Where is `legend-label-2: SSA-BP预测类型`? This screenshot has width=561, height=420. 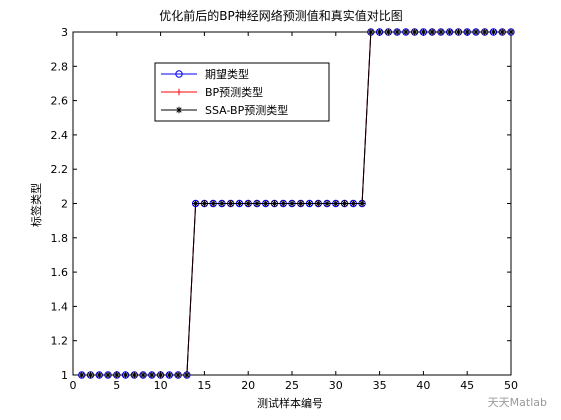 legend-label-2: SSA-BP预测类型 is located at coordinates (246, 110).